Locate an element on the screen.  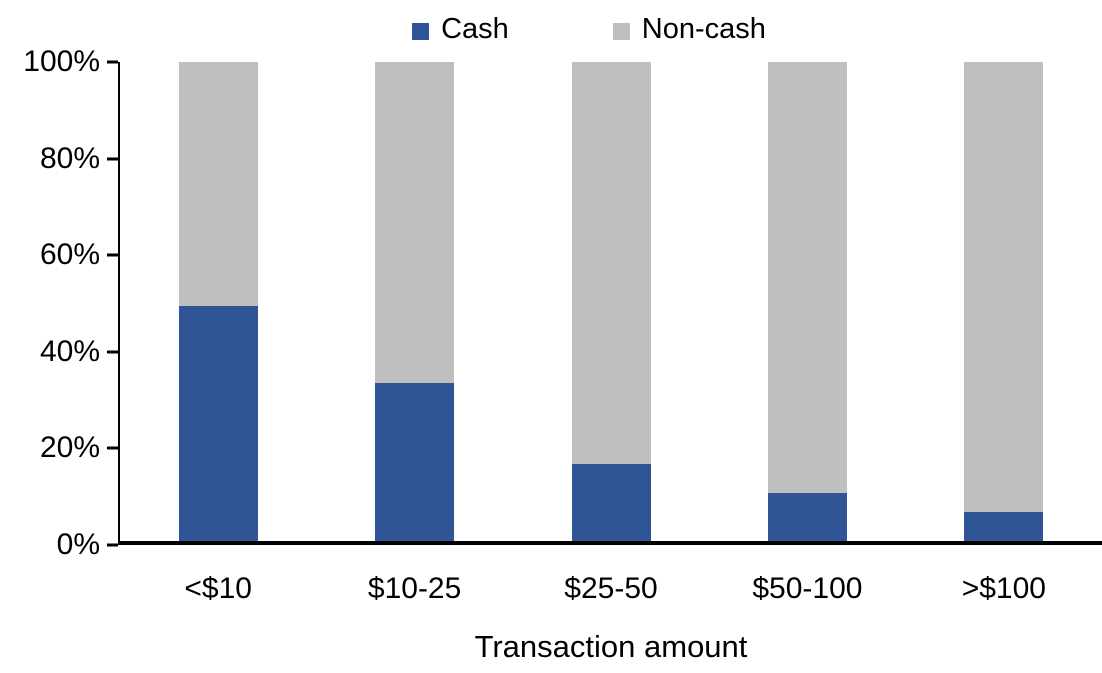
y-tick-label: 60% is located at coordinates (69, 255).